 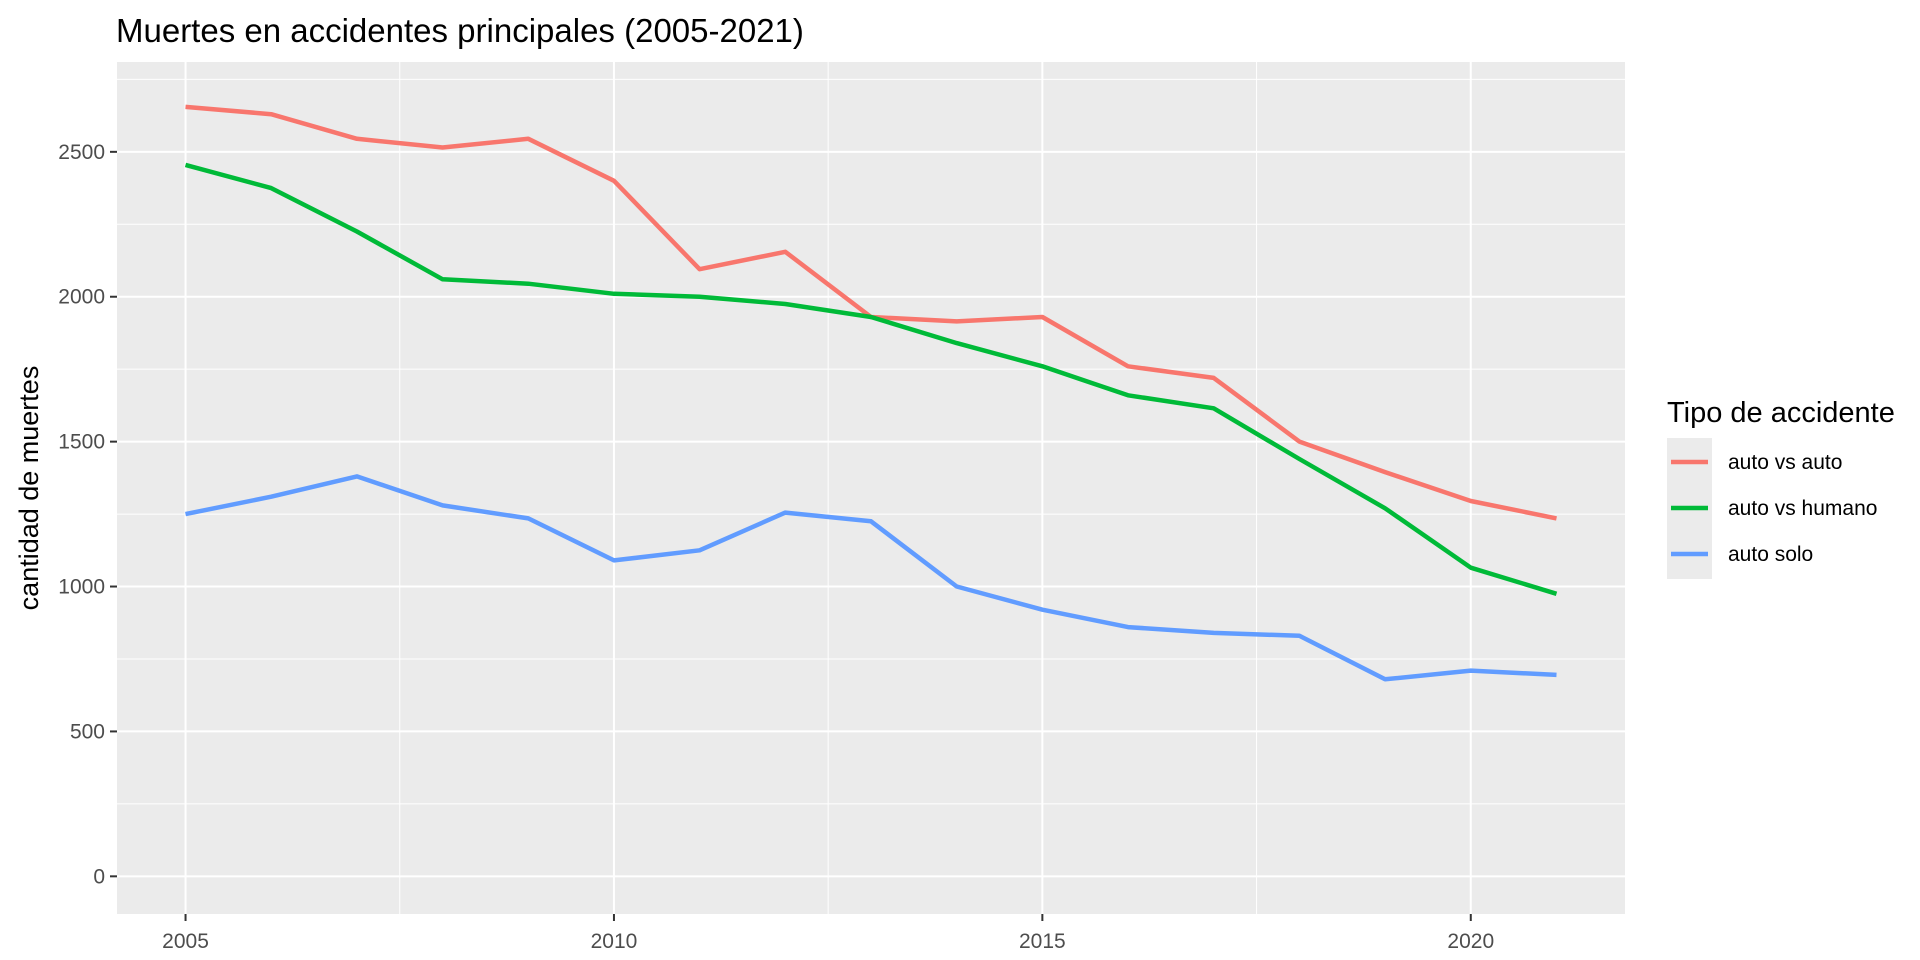 I want to click on legend-title: Tipo de accidente, so click(x=1781, y=413).